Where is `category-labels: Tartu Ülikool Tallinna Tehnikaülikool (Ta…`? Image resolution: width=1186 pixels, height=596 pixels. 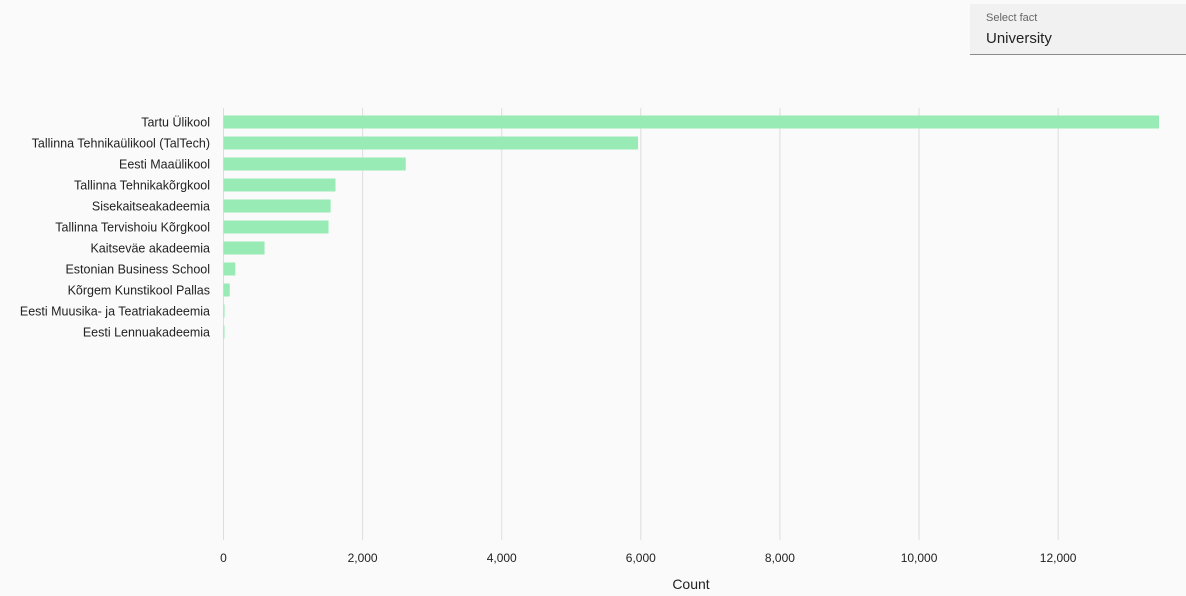
category-labels: Tartu Ülikool Tallinna Tehnikaülikool (Ta… is located at coordinates (115, 228).